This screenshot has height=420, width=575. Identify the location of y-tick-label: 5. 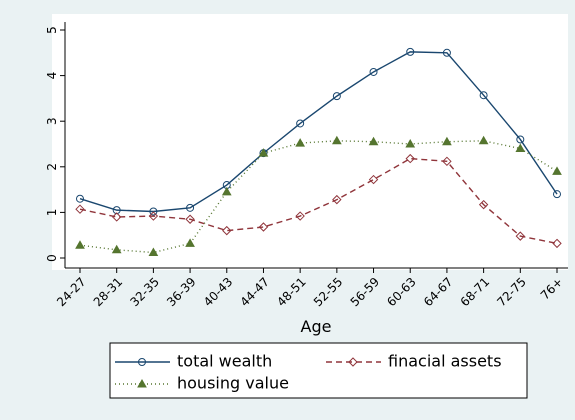
(52, 30).